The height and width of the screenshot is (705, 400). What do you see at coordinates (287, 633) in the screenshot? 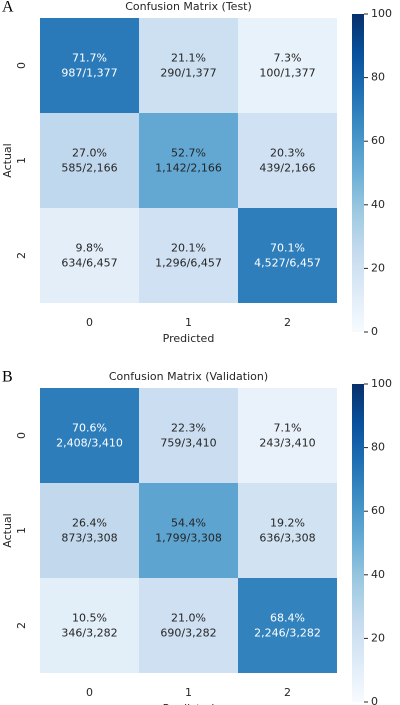
I see `cell-count: 2,246/3,282` at bounding box center [287, 633].